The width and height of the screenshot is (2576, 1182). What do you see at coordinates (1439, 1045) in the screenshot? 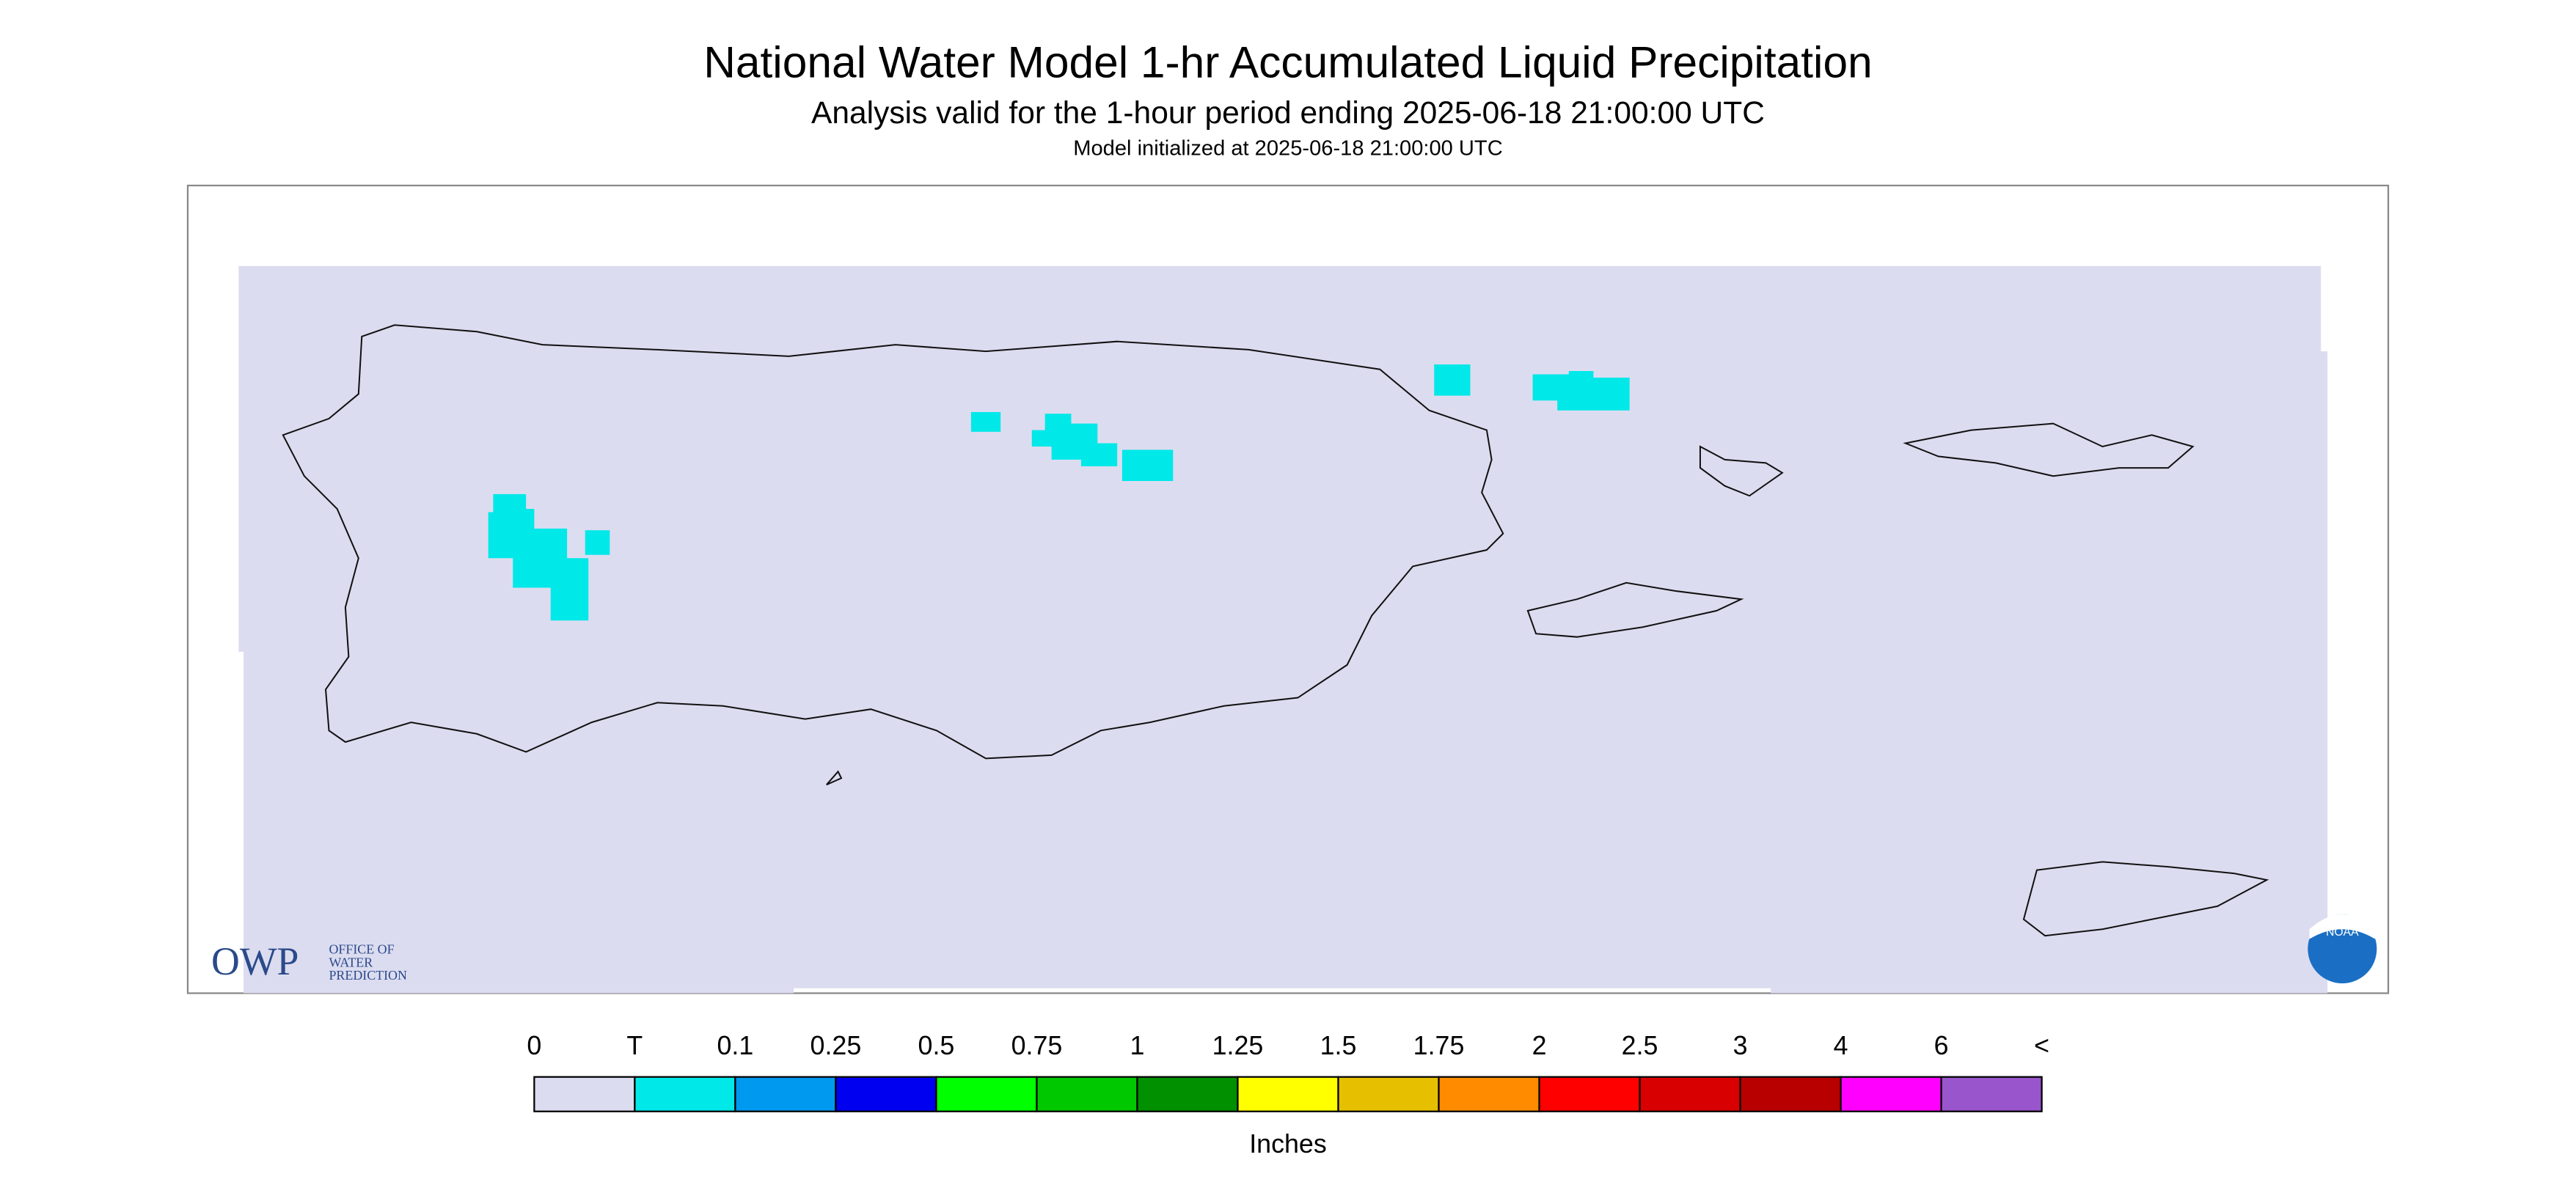
I see `legend-label: 1.75` at bounding box center [1439, 1045].